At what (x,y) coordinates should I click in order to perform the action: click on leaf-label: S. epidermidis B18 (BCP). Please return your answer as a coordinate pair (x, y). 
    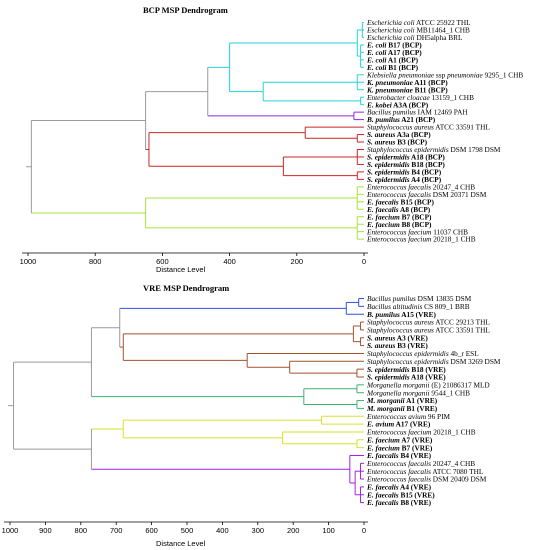
    Looking at the image, I should click on (406, 164).